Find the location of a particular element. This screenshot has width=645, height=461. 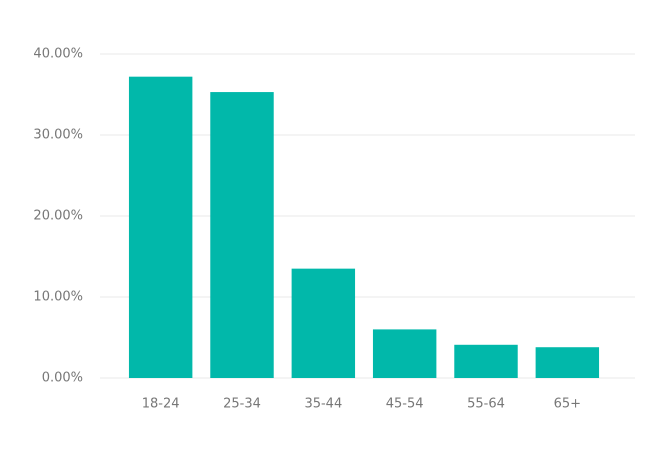

x-tick-label: 18-24 is located at coordinates (161, 404).